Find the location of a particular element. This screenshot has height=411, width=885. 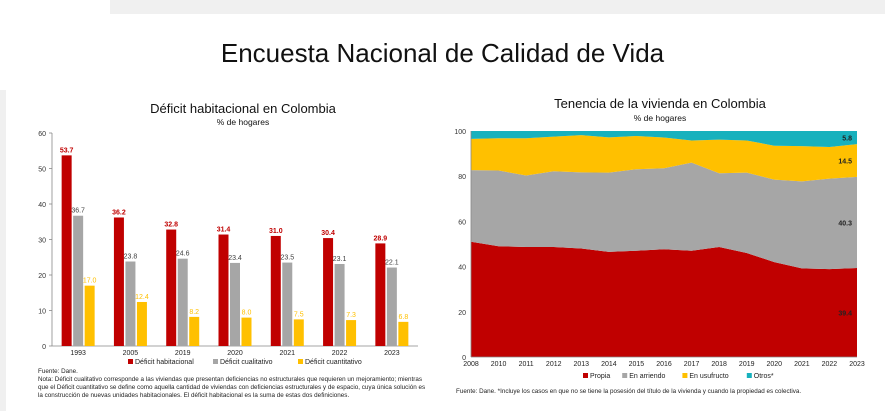

data-label: 6.8 is located at coordinates (403, 317).